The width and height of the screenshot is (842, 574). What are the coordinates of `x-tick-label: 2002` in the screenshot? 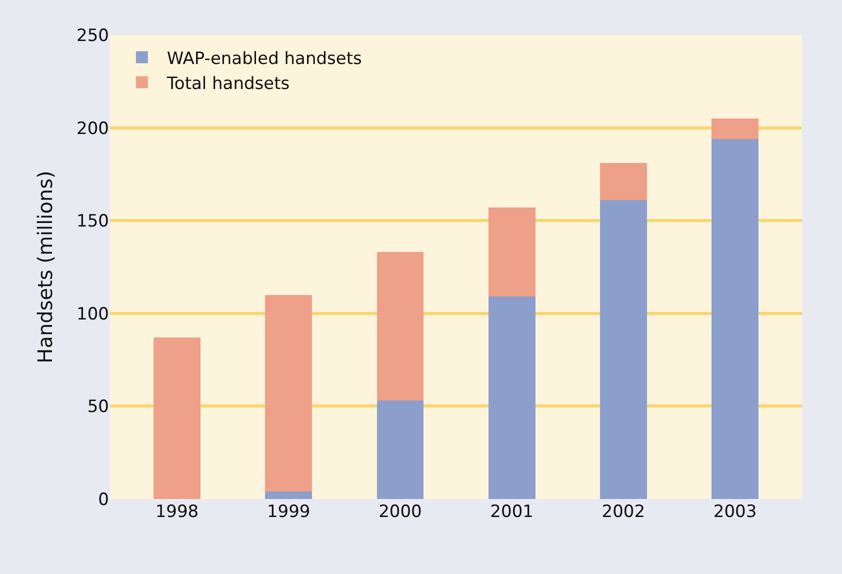 It's located at (624, 512).